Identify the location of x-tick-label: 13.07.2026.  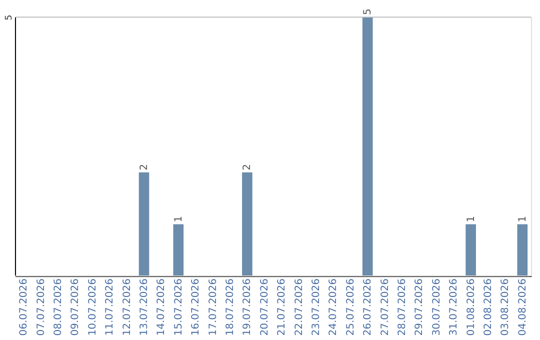
(144, 307).